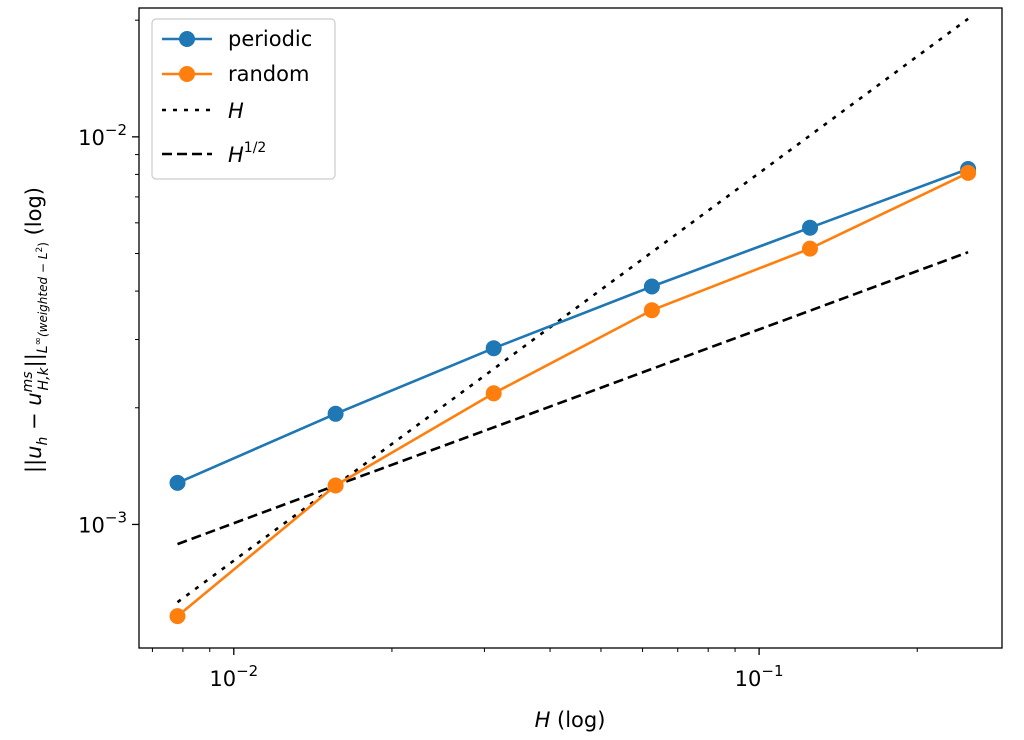  I want to click on legend: periodic random H H1/2, so click(243, 99).